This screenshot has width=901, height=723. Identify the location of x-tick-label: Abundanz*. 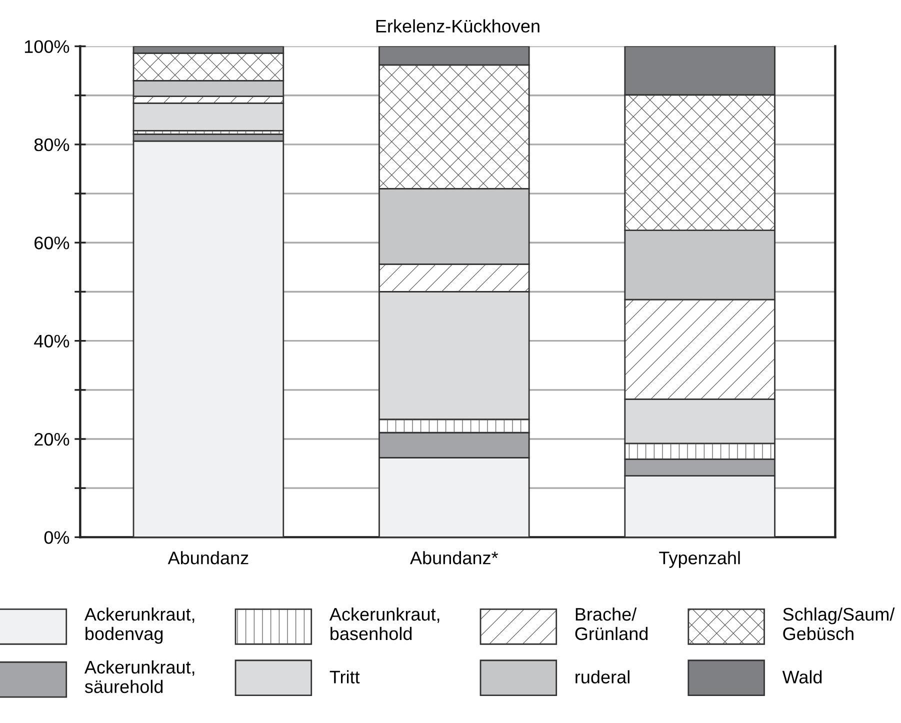
(454, 557).